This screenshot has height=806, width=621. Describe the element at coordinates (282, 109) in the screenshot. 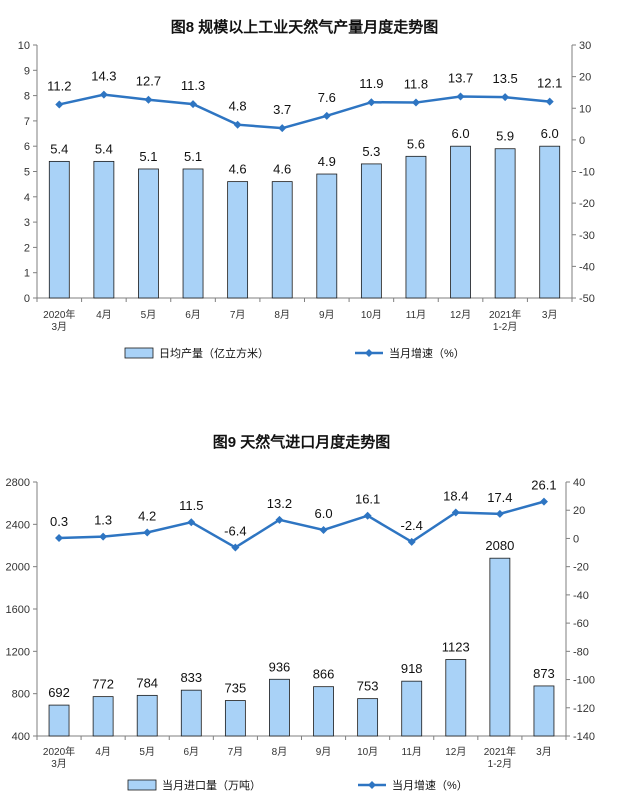

I see `growth-value-label: 3.7` at that location.